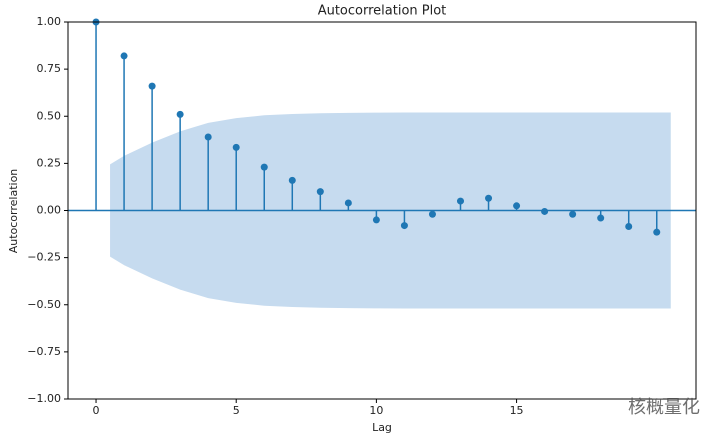 This screenshot has height=444, width=720. What do you see at coordinates (44, 351) in the screenshot?
I see `y-tick-label: −0.75` at bounding box center [44, 351].